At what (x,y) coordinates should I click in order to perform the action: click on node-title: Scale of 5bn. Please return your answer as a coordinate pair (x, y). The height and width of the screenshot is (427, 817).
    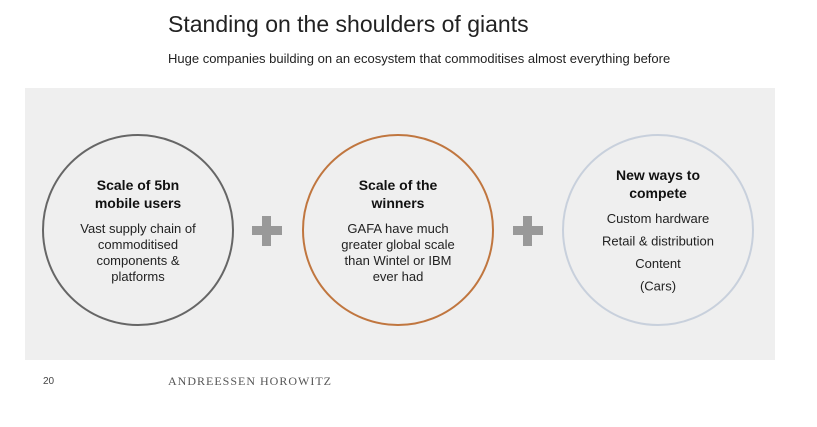
    Looking at the image, I should click on (138, 185).